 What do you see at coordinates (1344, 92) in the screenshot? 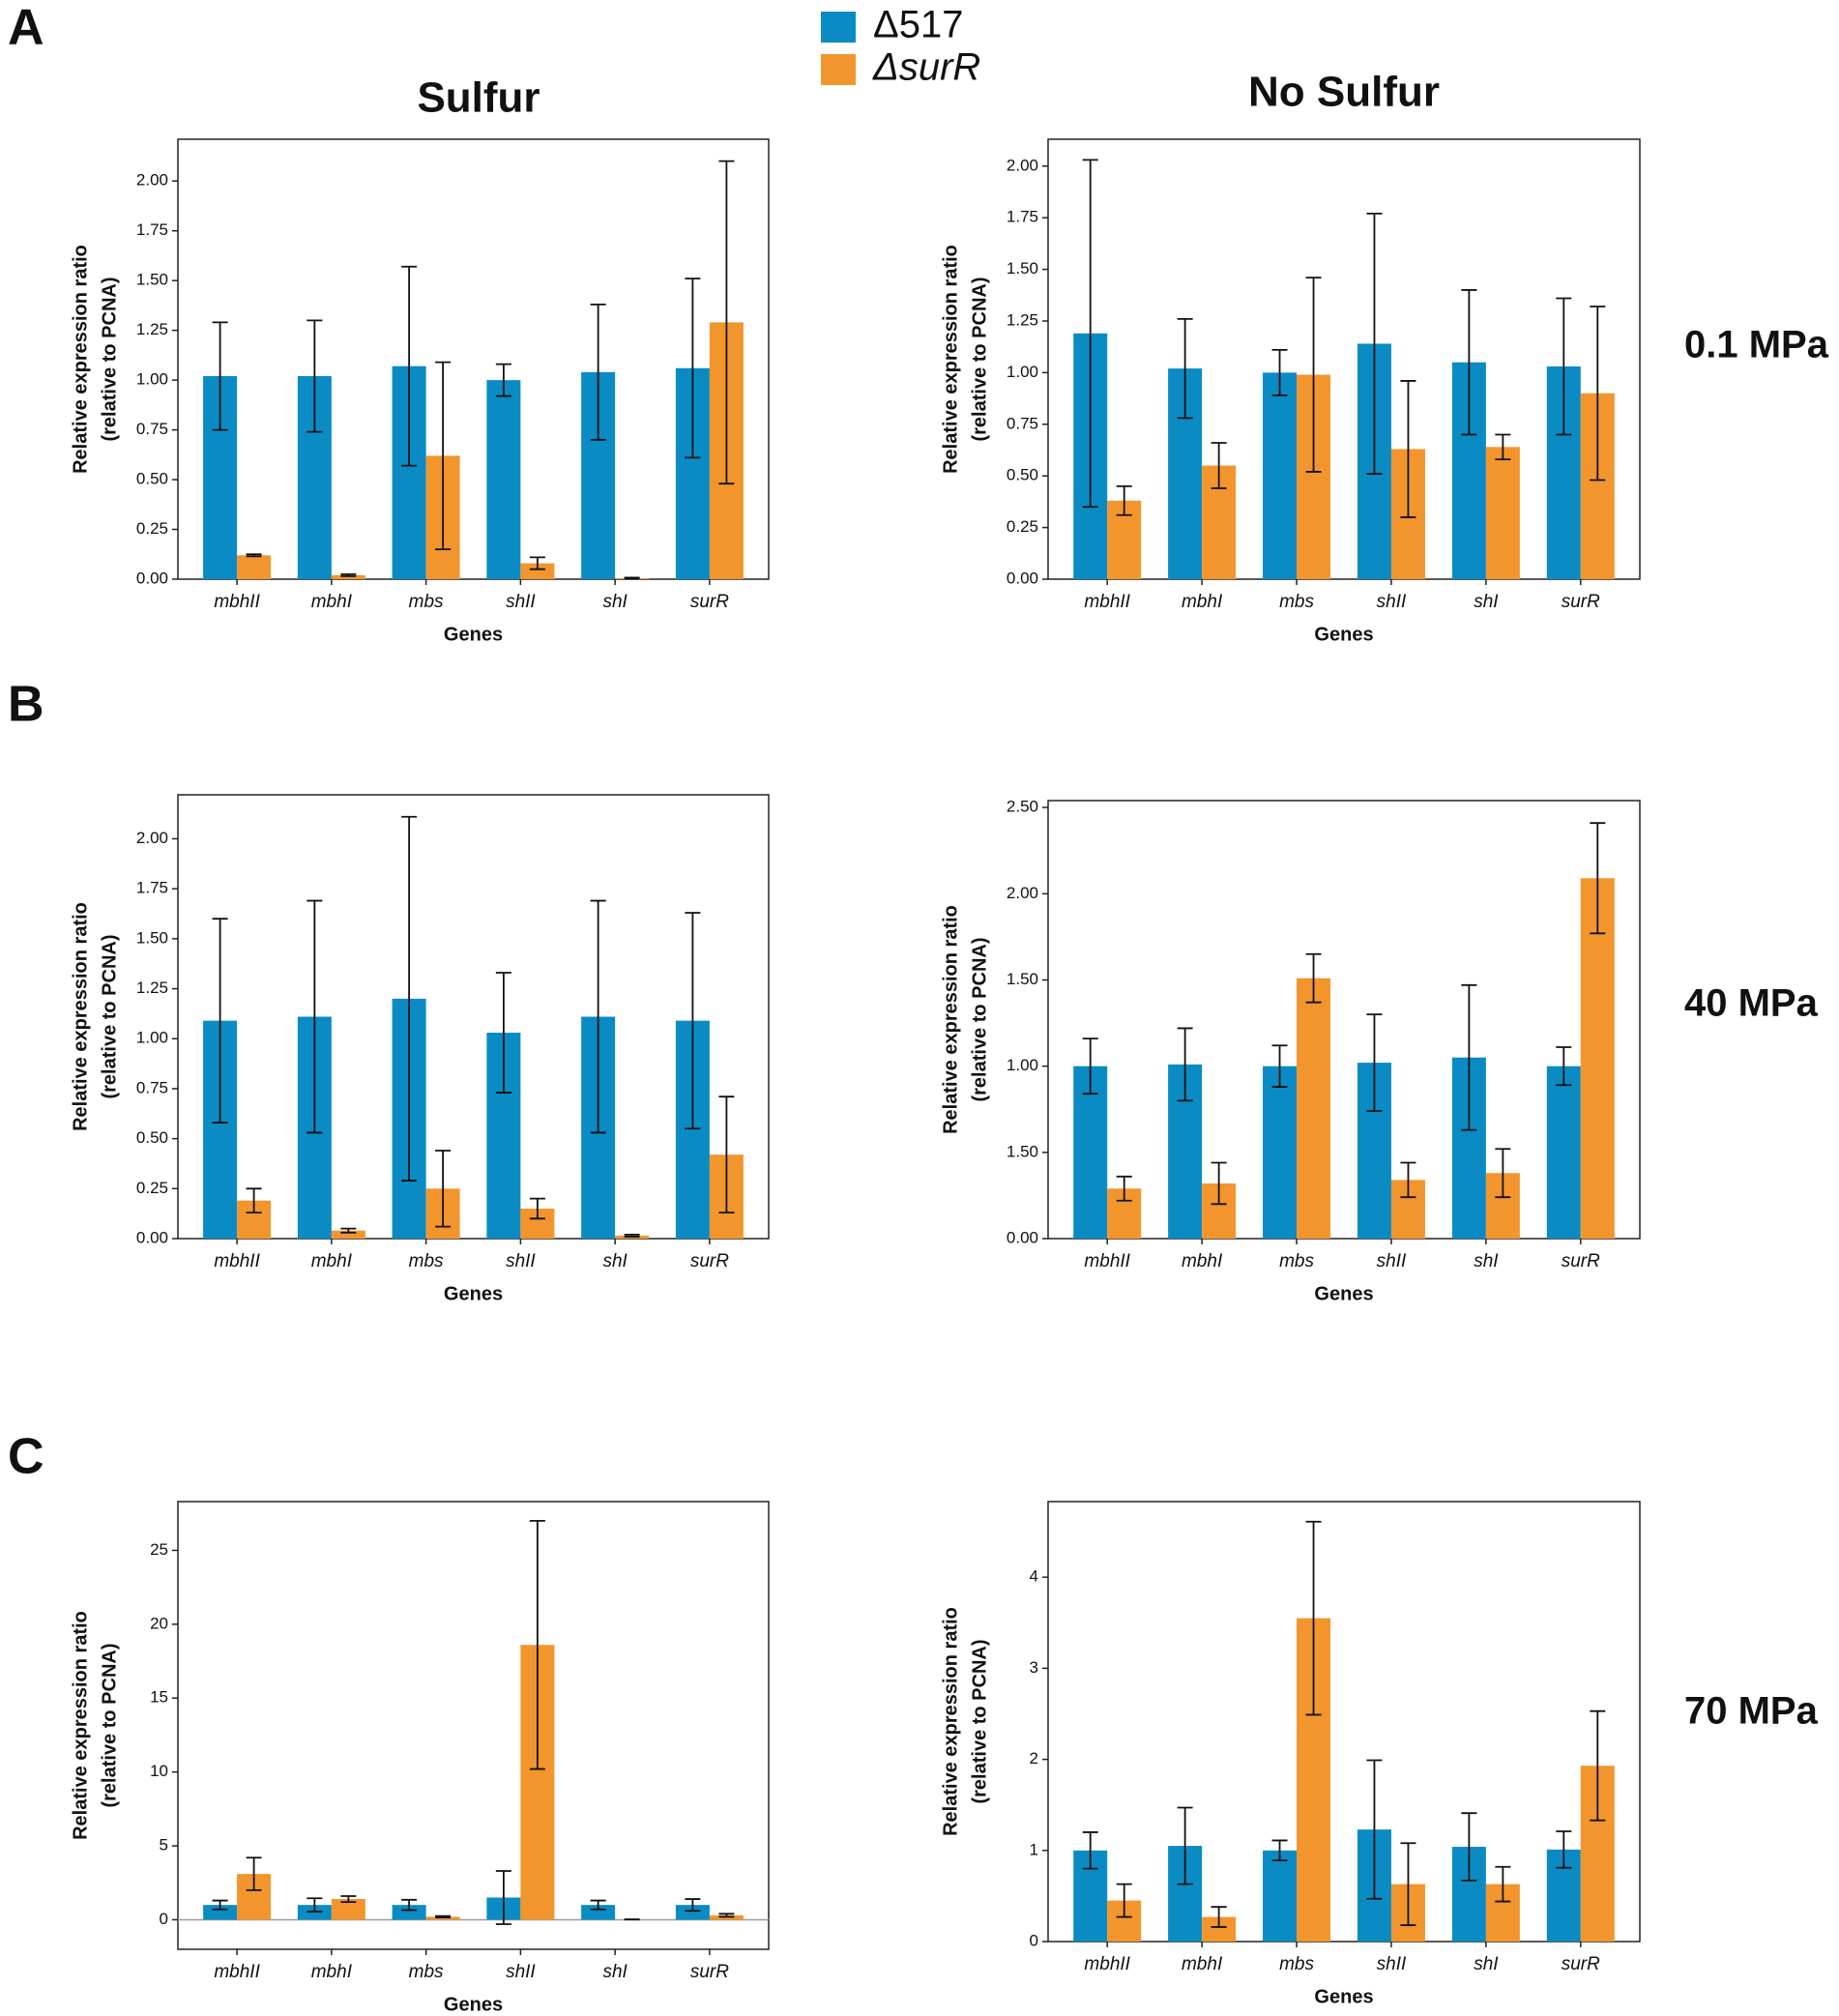
I see `column-title: No Sulfur` at bounding box center [1344, 92].